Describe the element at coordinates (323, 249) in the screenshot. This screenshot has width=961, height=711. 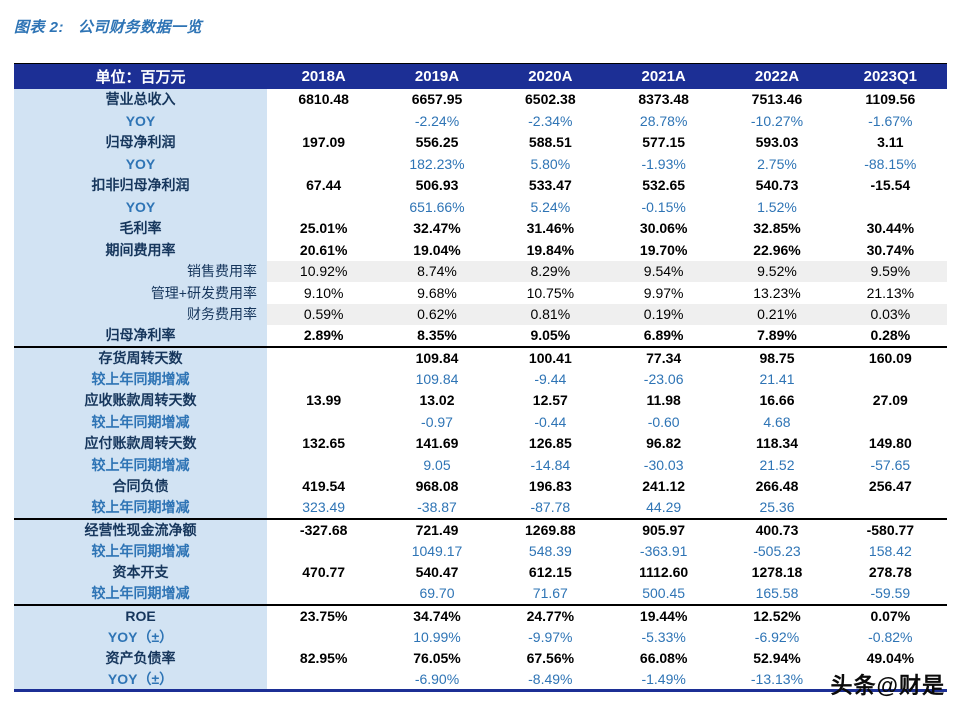
I see `cell: 20.61%` at that location.